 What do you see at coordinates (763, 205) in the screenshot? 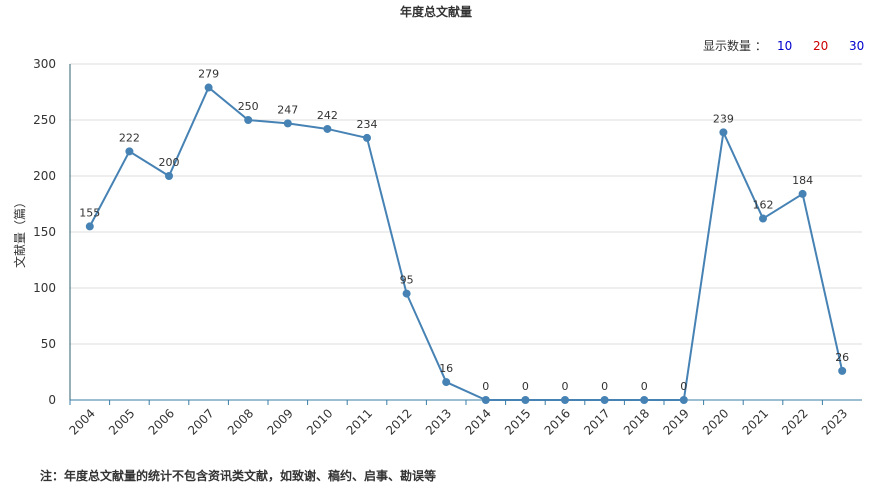
I see `data-label: 162` at bounding box center [763, 205].